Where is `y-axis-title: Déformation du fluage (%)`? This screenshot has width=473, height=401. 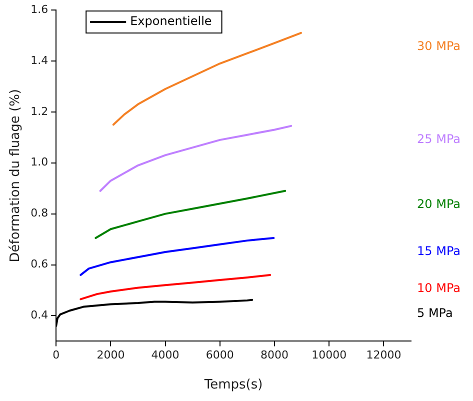 y-axis-title: Déformation du fluage (%) is located at coordinates (16, 175).